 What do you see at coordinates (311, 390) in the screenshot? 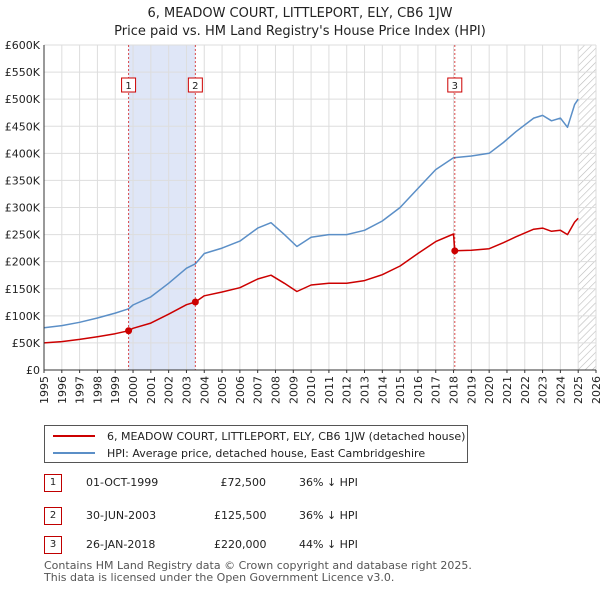
I see `x-tick-label: 2010` at bounding box center [311, 390].